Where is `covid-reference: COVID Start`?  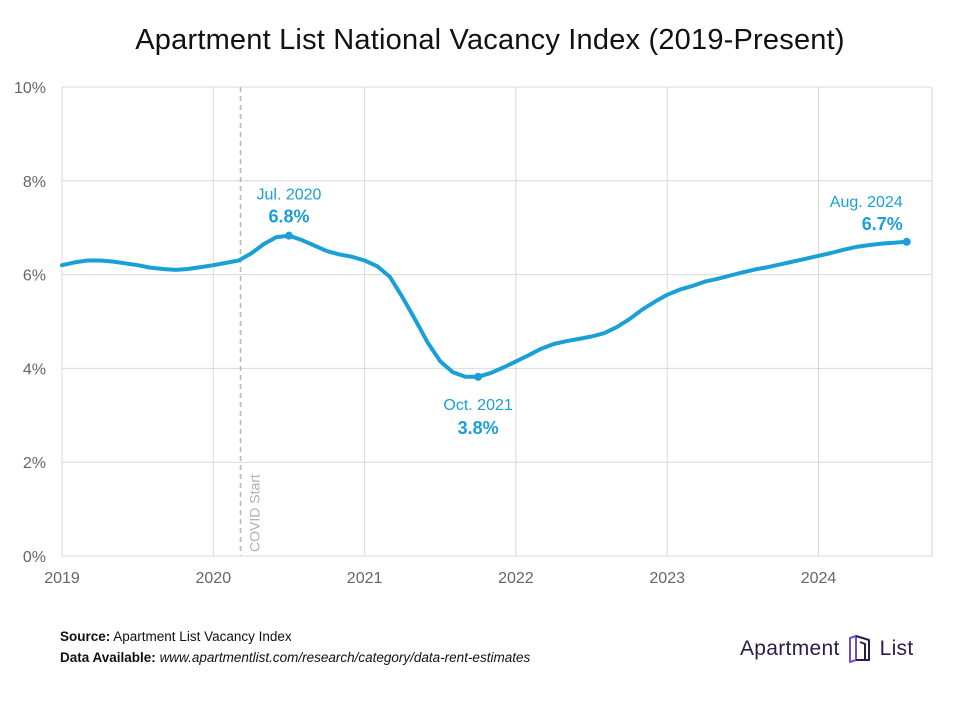 covid-reference: COVID Start is located at coordinates (251, 321).